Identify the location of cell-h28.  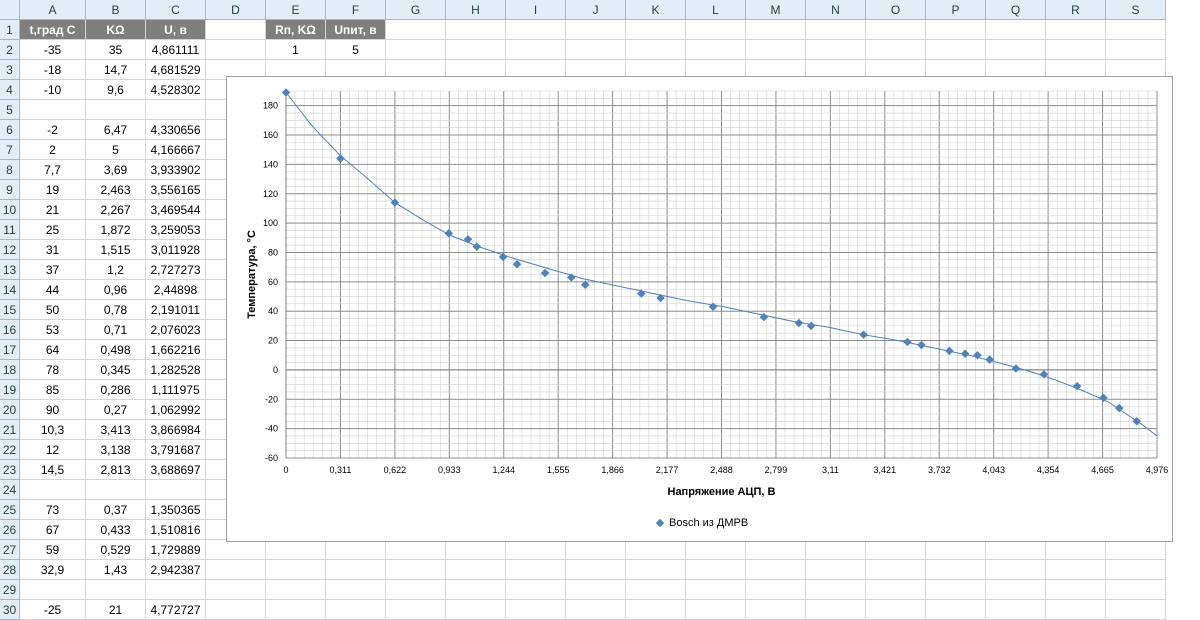
(476, 570).